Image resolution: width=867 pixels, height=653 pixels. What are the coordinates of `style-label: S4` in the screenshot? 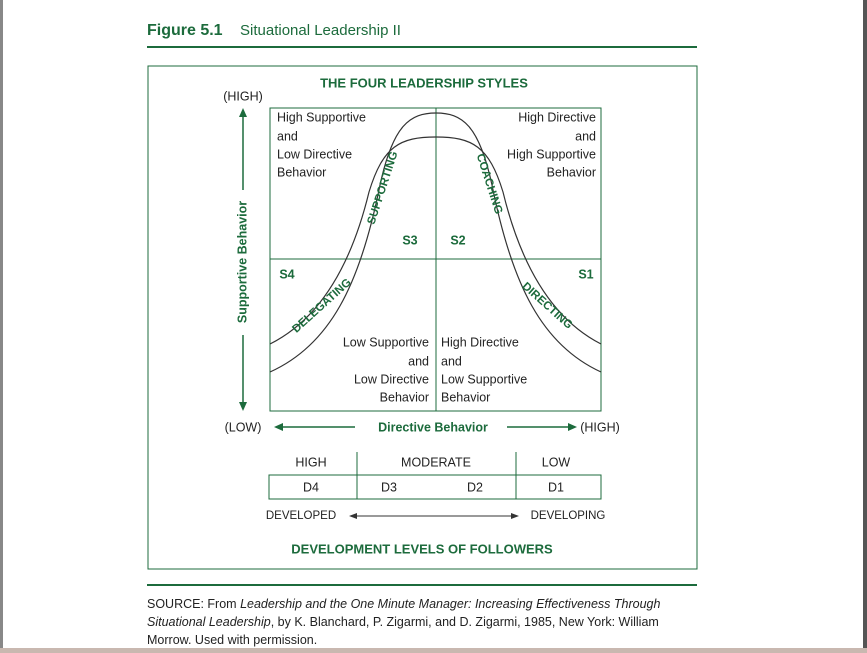 It's located at (286, 274).